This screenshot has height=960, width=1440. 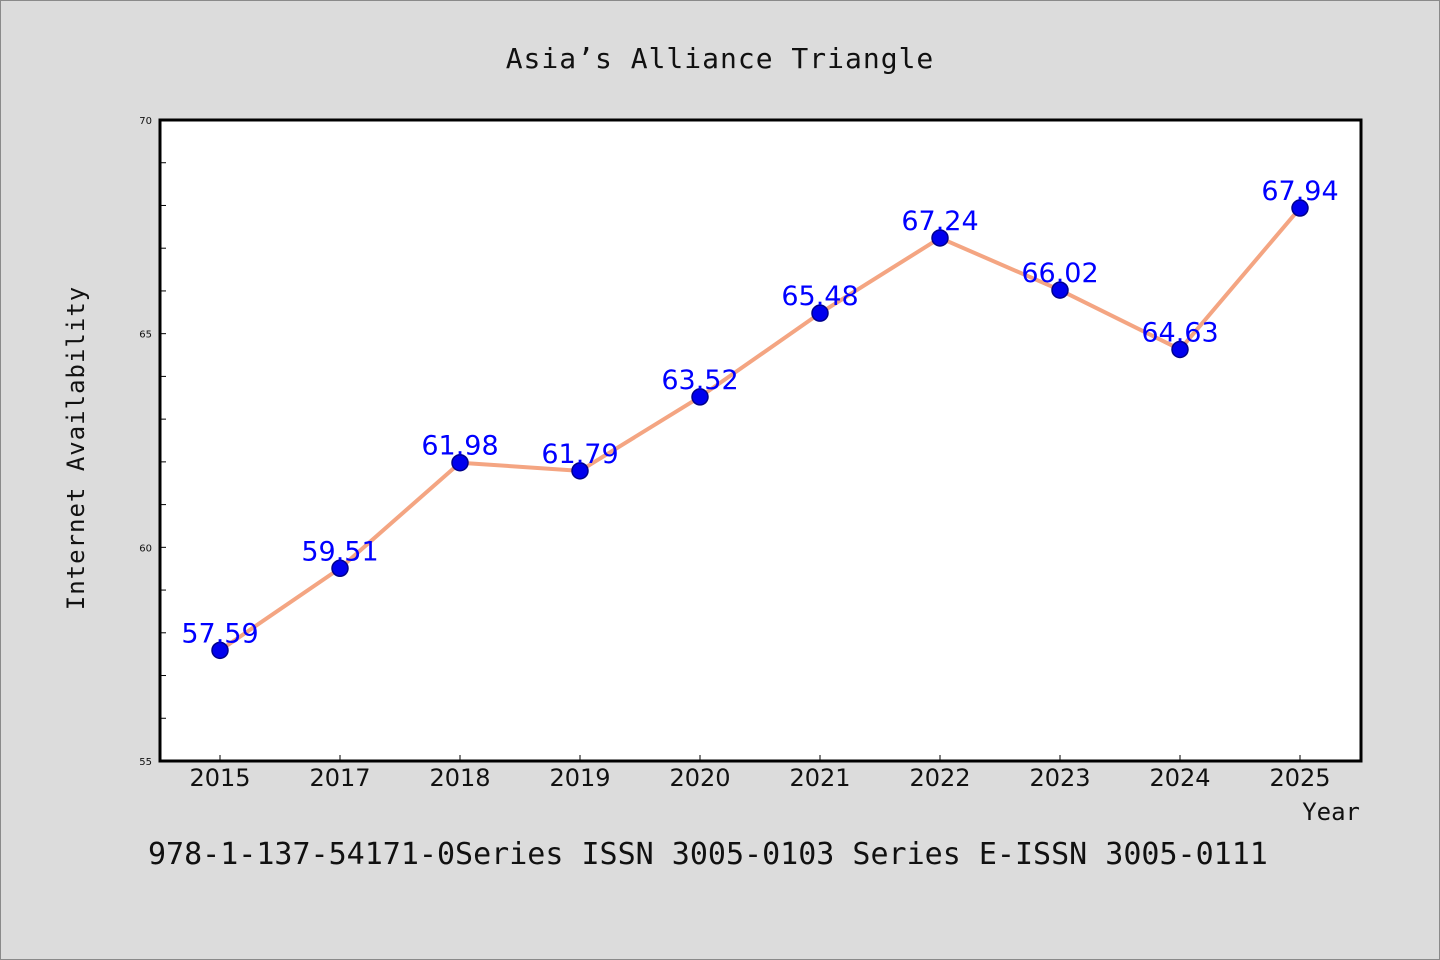 I want to click on y-tick-label: 60, so click(x=145, y=548).